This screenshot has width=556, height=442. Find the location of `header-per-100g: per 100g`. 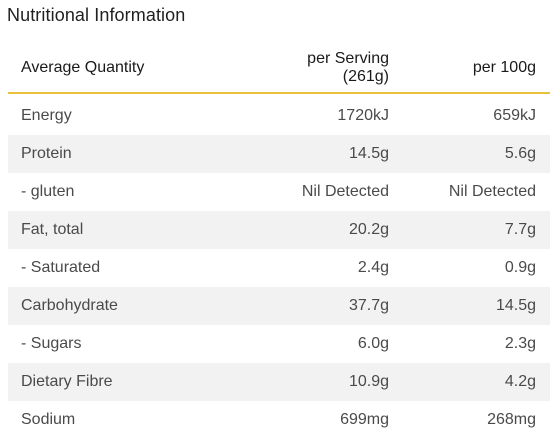

header-per-100g: per 100g is located at coordinates (504, 67).